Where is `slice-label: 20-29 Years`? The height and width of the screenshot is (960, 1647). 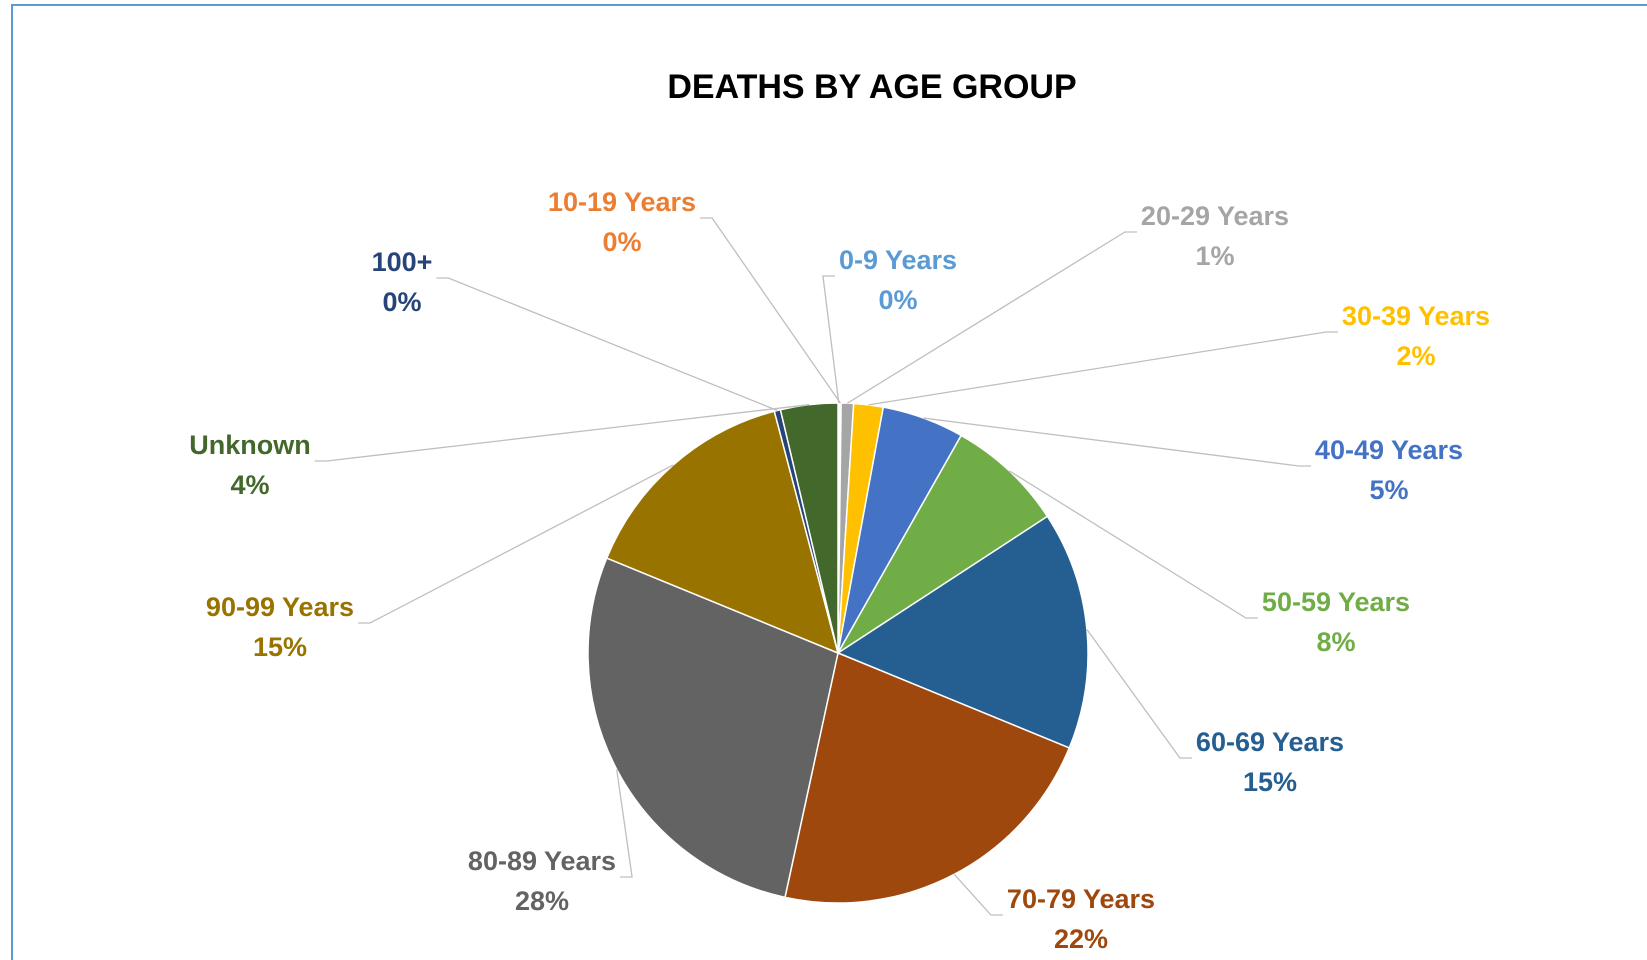
slice-label: 20-29 Years is located at coordinates (1215, 216).